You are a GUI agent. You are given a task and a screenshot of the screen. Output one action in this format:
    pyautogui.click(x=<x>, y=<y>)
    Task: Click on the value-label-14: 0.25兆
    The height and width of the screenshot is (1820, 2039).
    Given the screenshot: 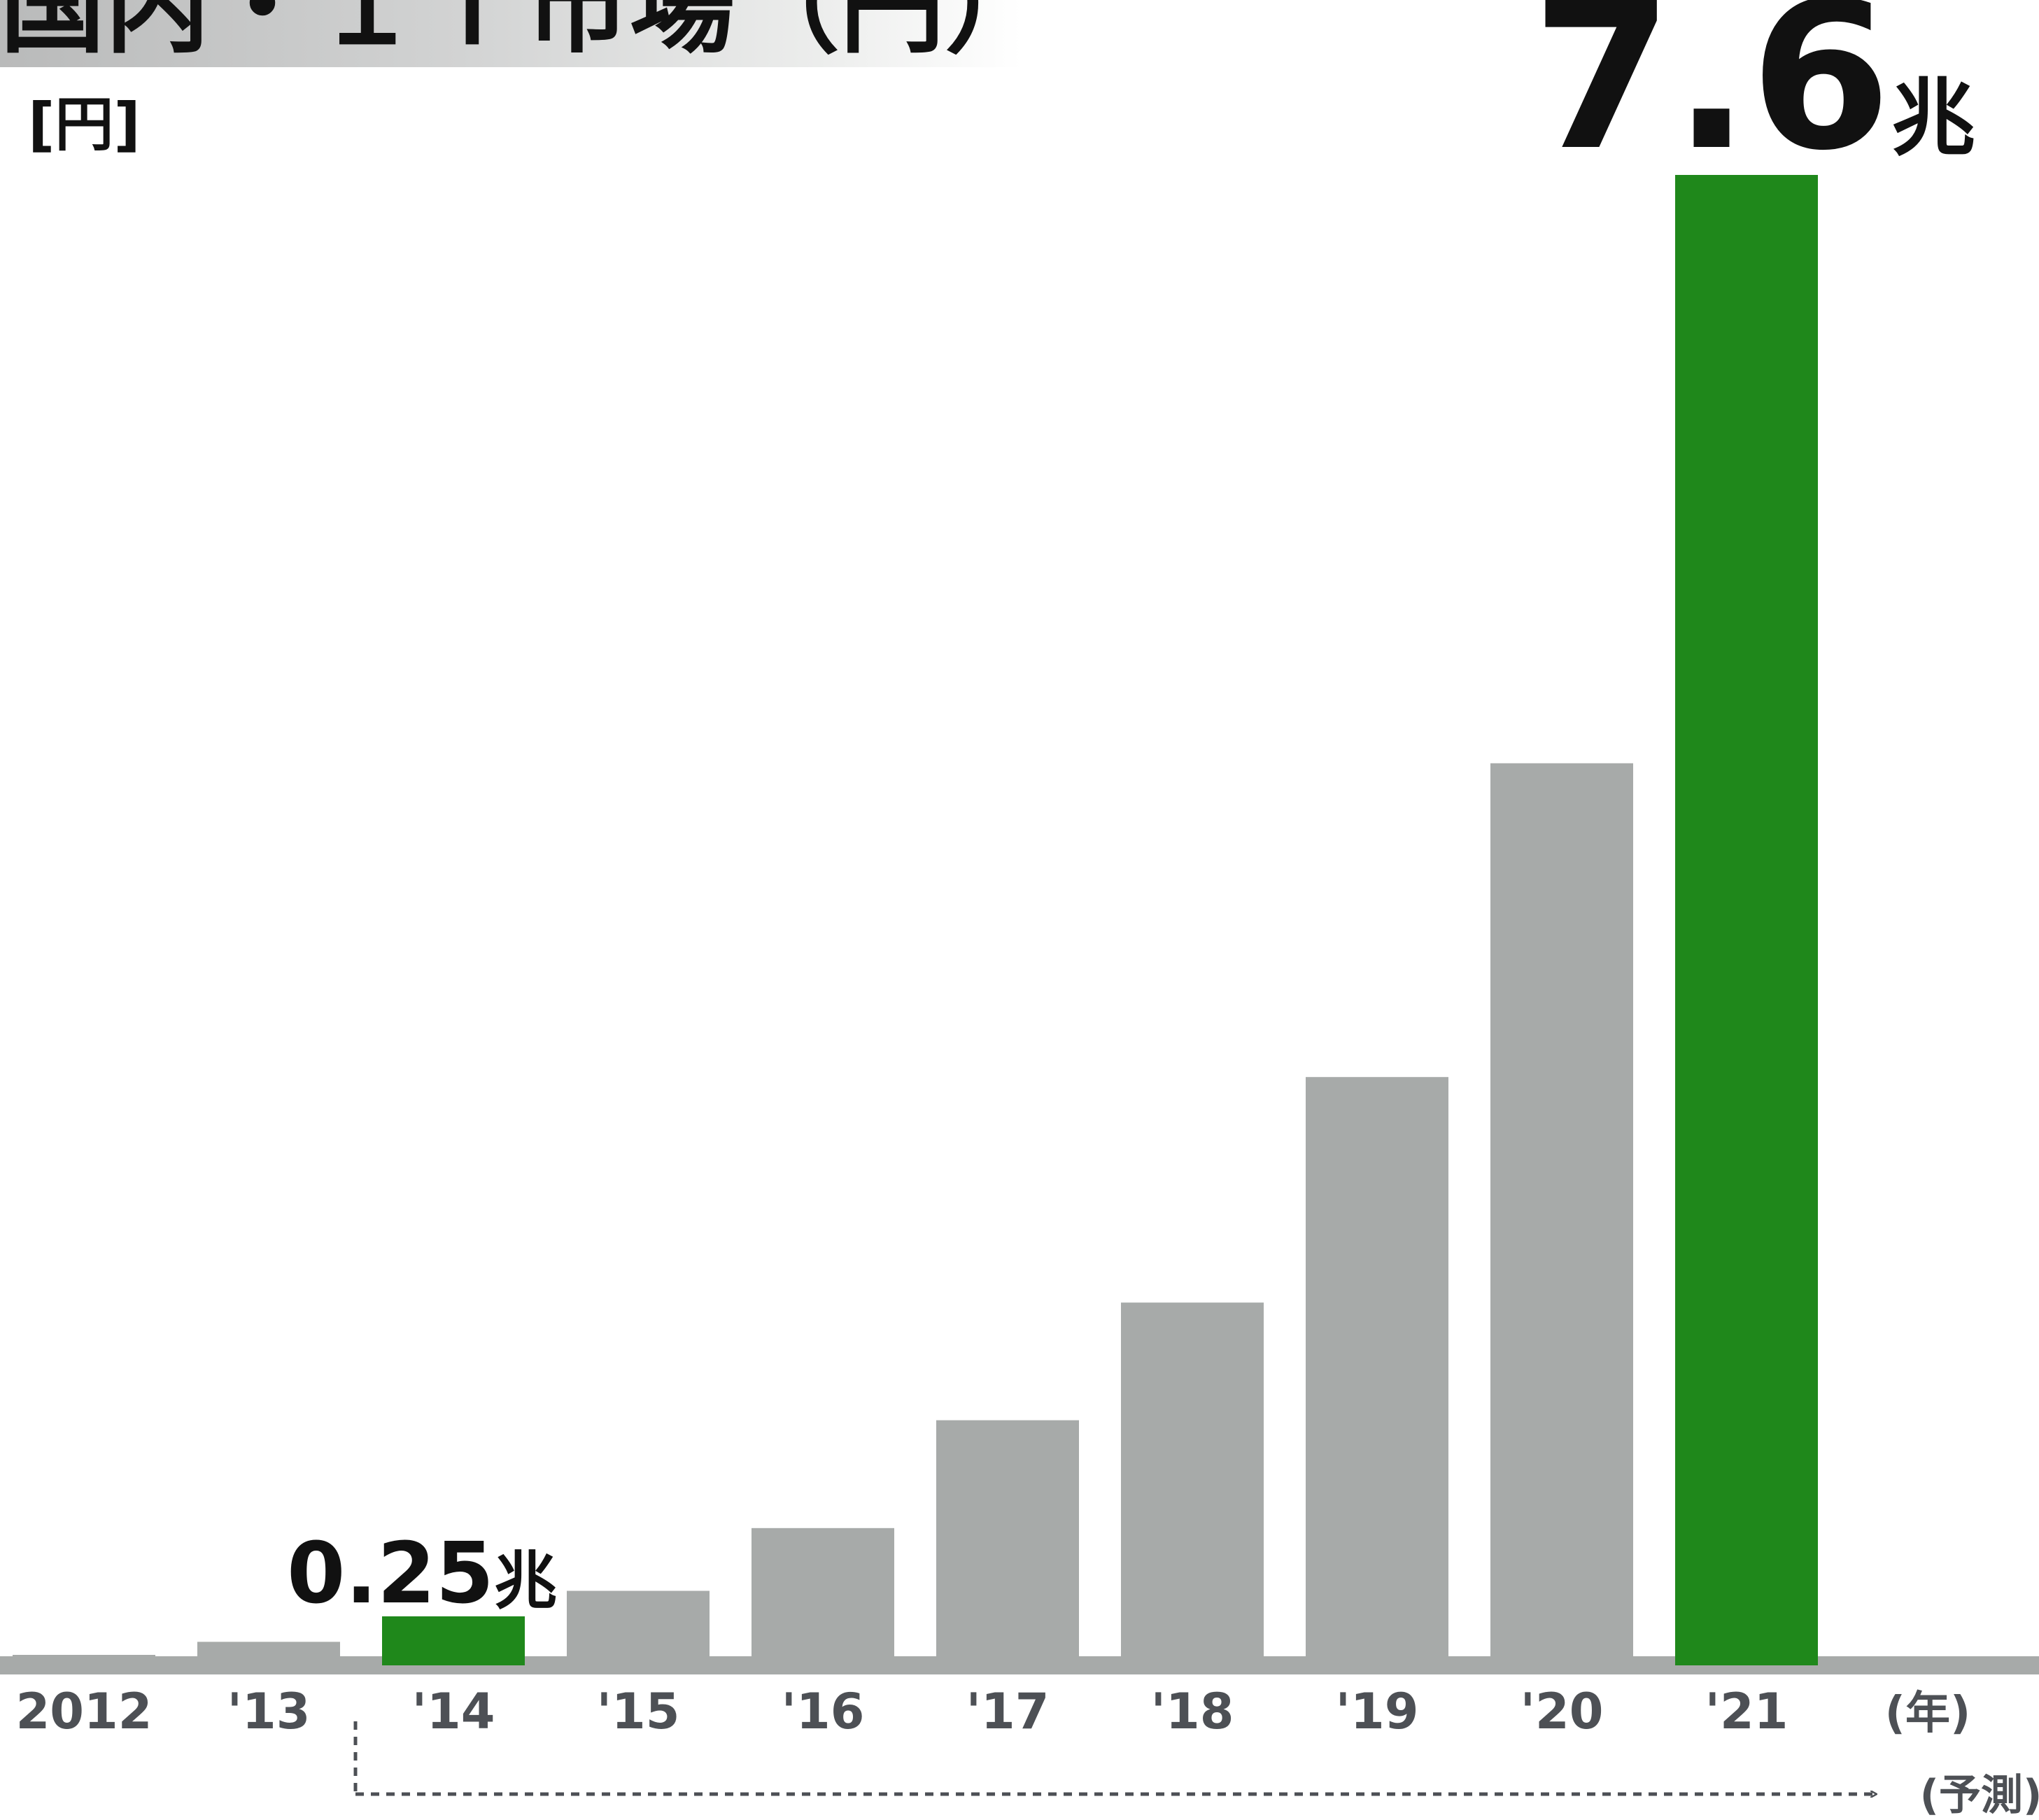 What is the action you would take?
    pyautogui.click(x=422, y=1574)
    